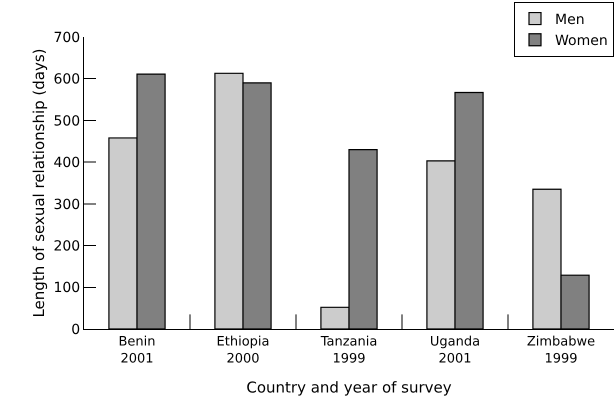 Image resolution: width=616 pixels, height=409 pixels. Describe the element at coordinates (66, 163) in the screenshot. I see `y-tick-label: 400` at that location.